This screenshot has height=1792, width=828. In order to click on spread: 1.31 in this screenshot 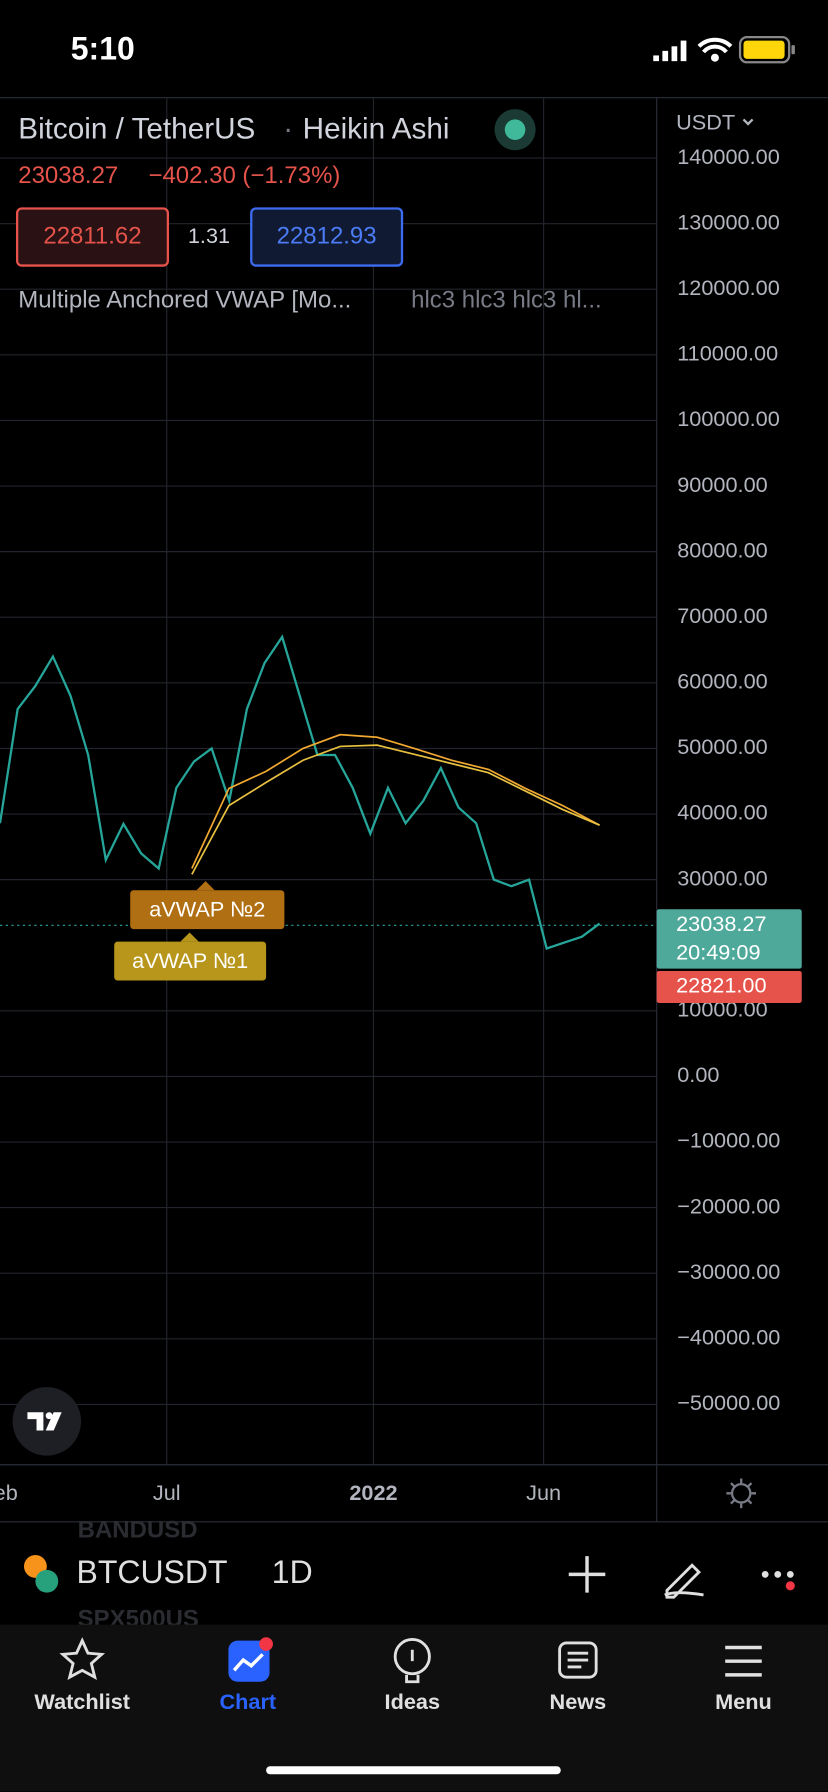, I will do `click(209, 235)`.